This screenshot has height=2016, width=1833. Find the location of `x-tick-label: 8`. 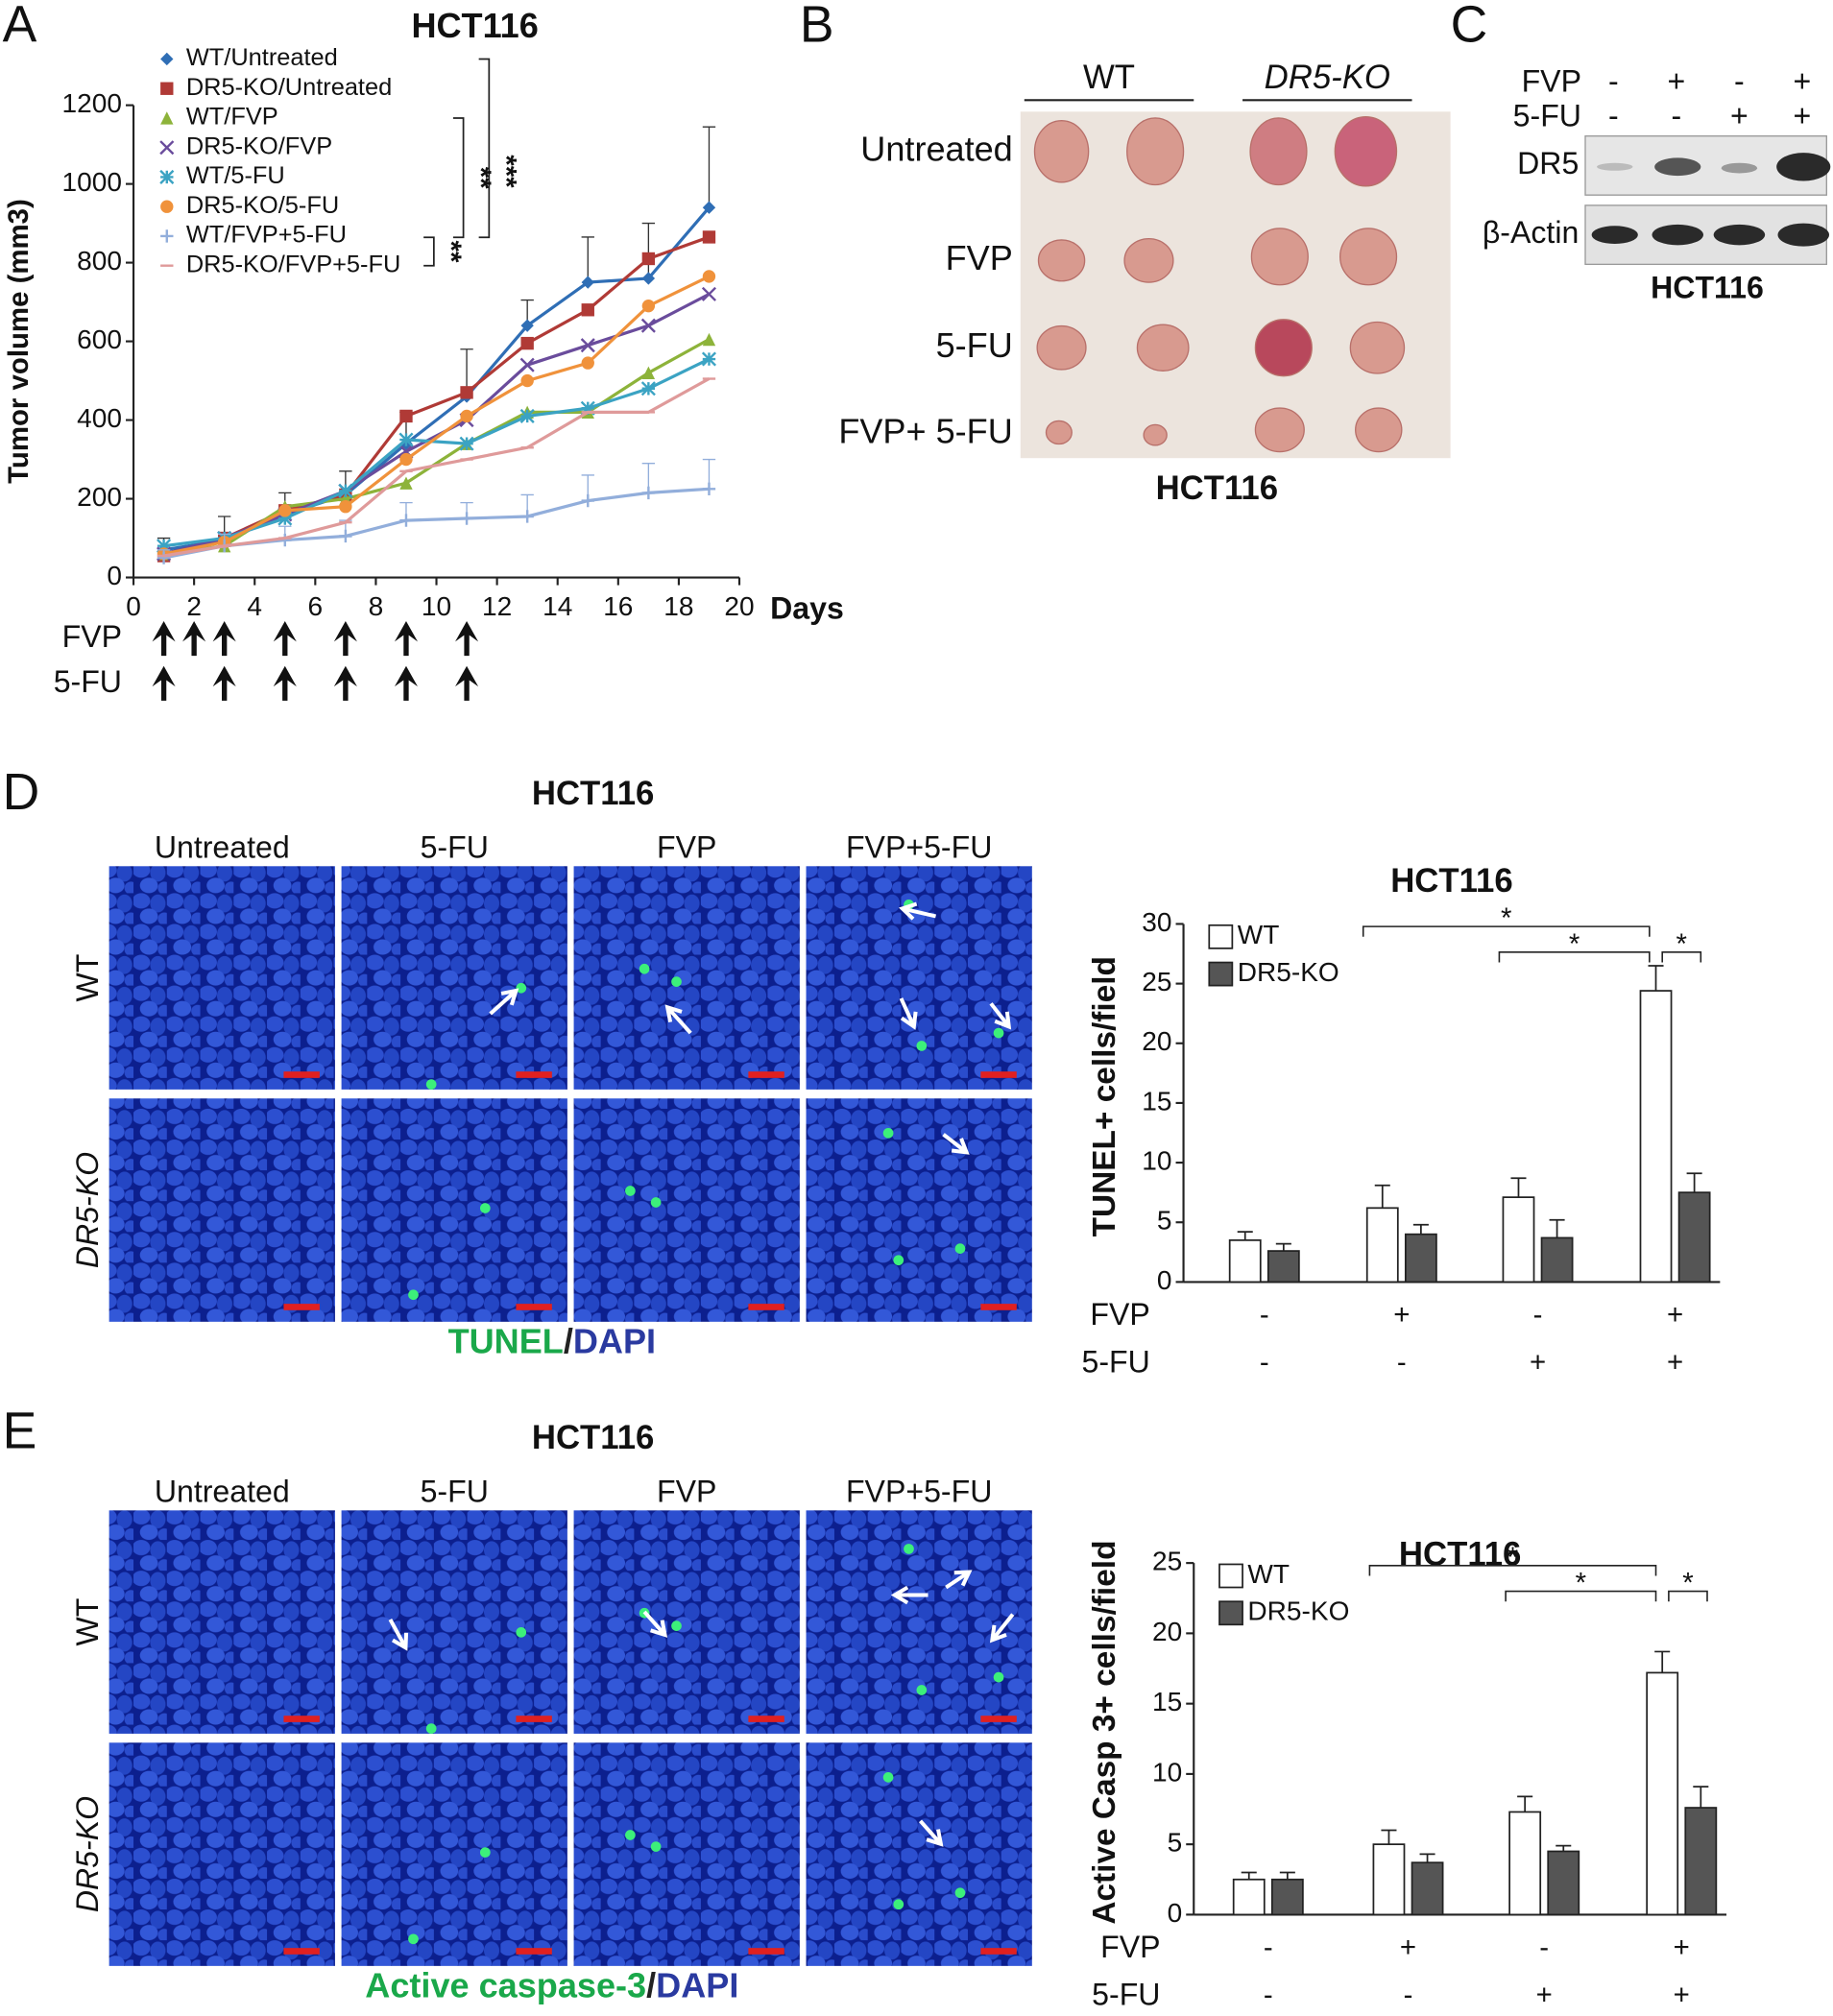

x-tick-label: 8 is located at coordinates (376, 606).